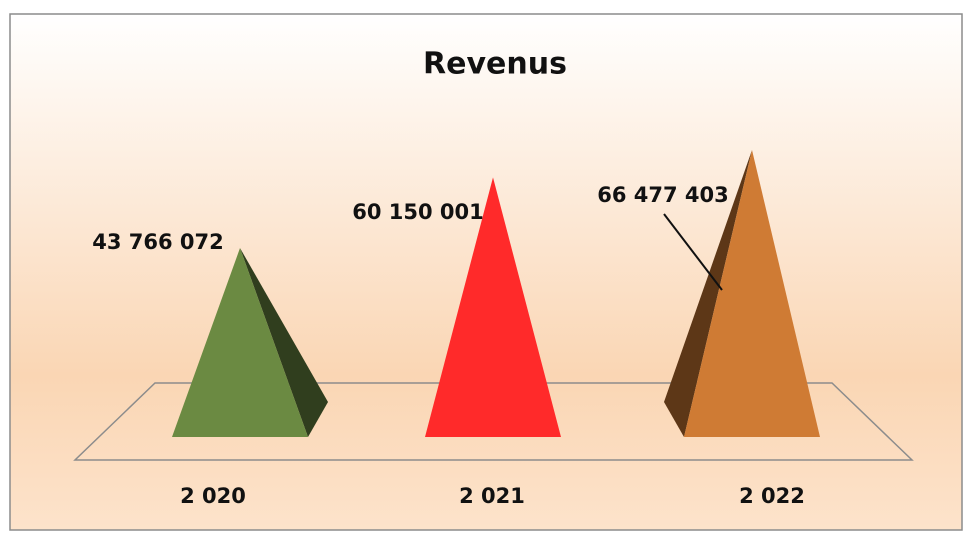 The height and width of the screenshot is (536, 967). Describe the element at coordinates (418, 212) in the screenshot. I see `data-label: 60 150 001` at that location.